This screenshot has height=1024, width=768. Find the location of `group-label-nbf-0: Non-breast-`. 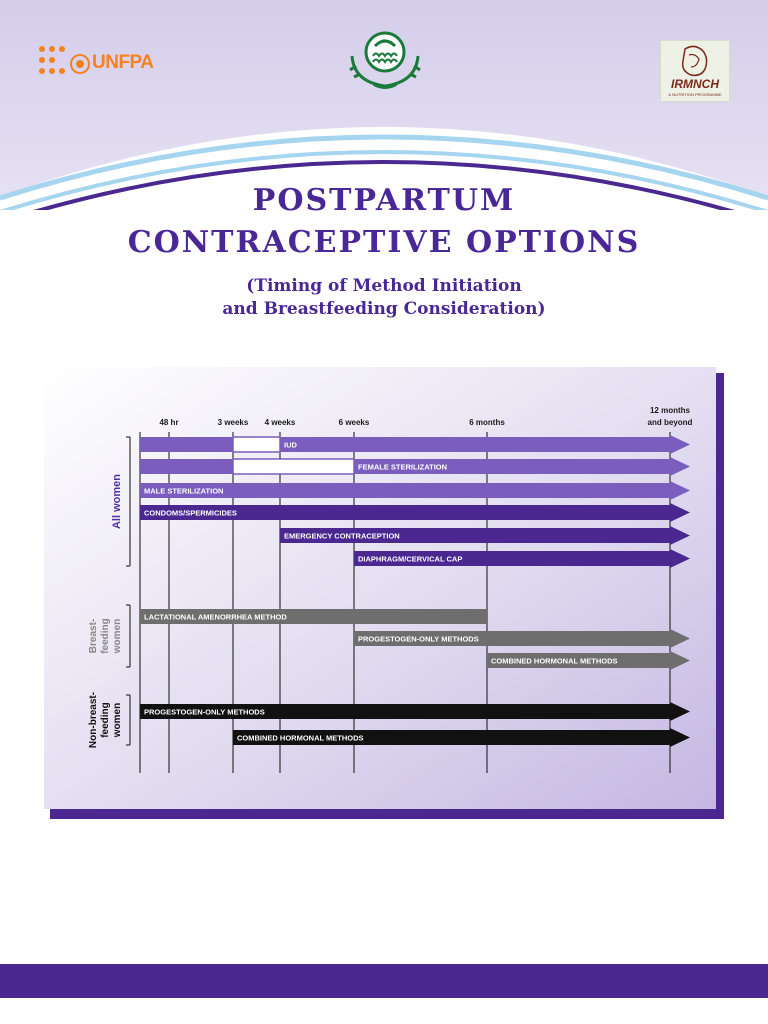

group-label-nbf-0: Non-breast- is located at coordinates (93, 720).